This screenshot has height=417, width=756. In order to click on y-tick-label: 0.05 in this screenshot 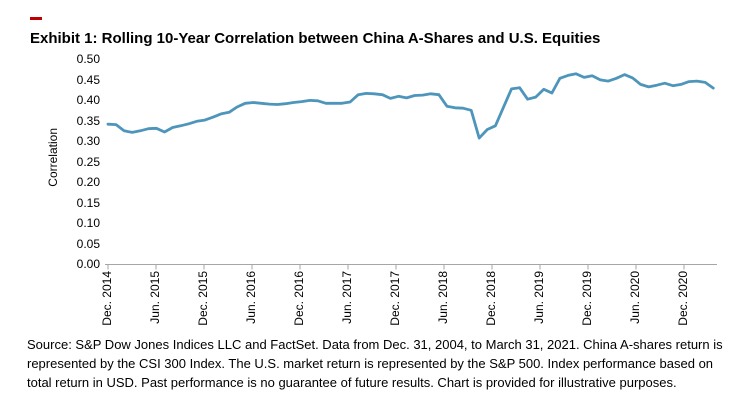, I will do `click(88, 243)`.